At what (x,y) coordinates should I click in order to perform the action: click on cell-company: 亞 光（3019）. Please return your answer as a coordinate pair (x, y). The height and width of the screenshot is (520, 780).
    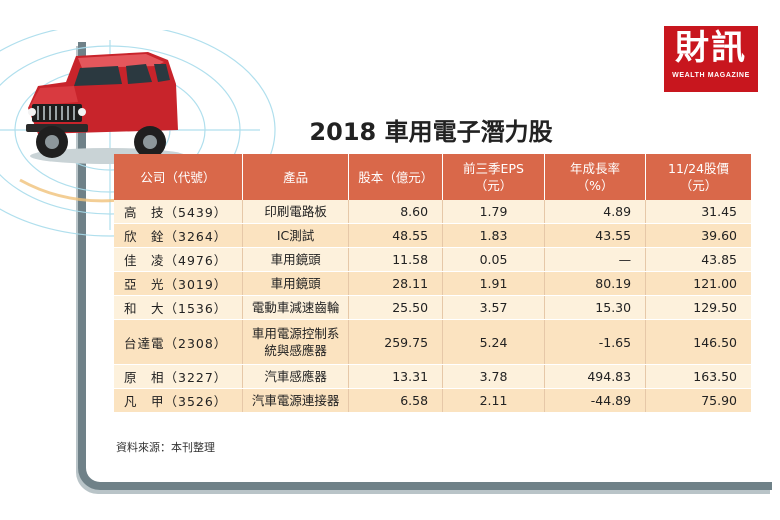
    Looking at the image, I should click on (178, 283).